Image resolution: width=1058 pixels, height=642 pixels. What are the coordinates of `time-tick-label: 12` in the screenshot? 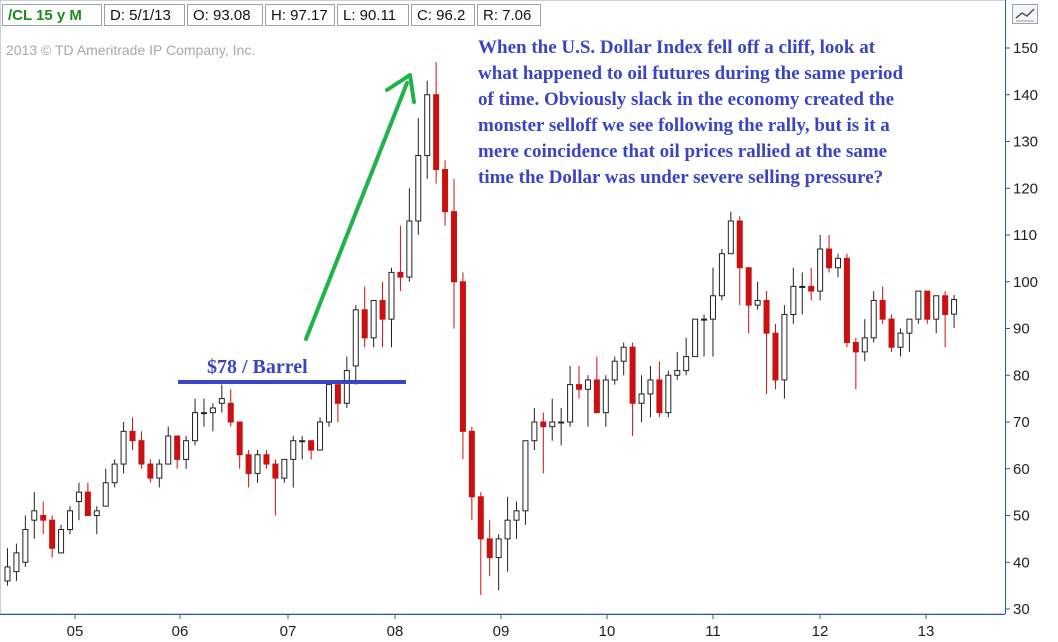 It's located at (820, 631).